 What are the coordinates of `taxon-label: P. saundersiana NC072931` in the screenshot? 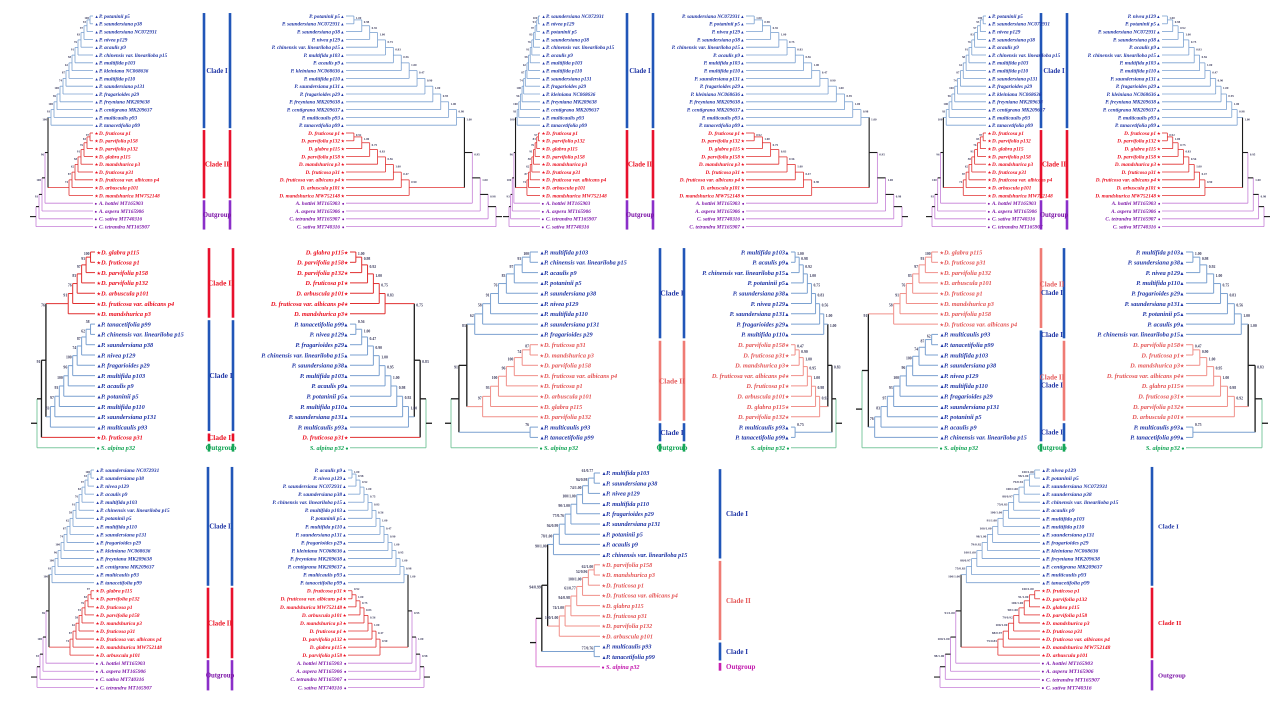 It's located at (130, 471).